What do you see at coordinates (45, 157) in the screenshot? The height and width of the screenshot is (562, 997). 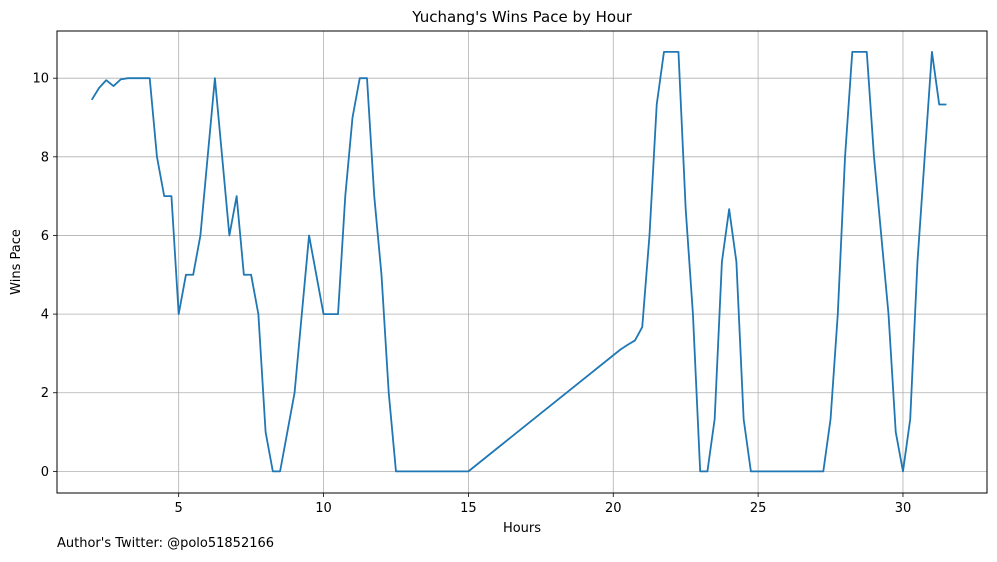 I see `y-tick-label: 8` at bounding box center [45, 157].